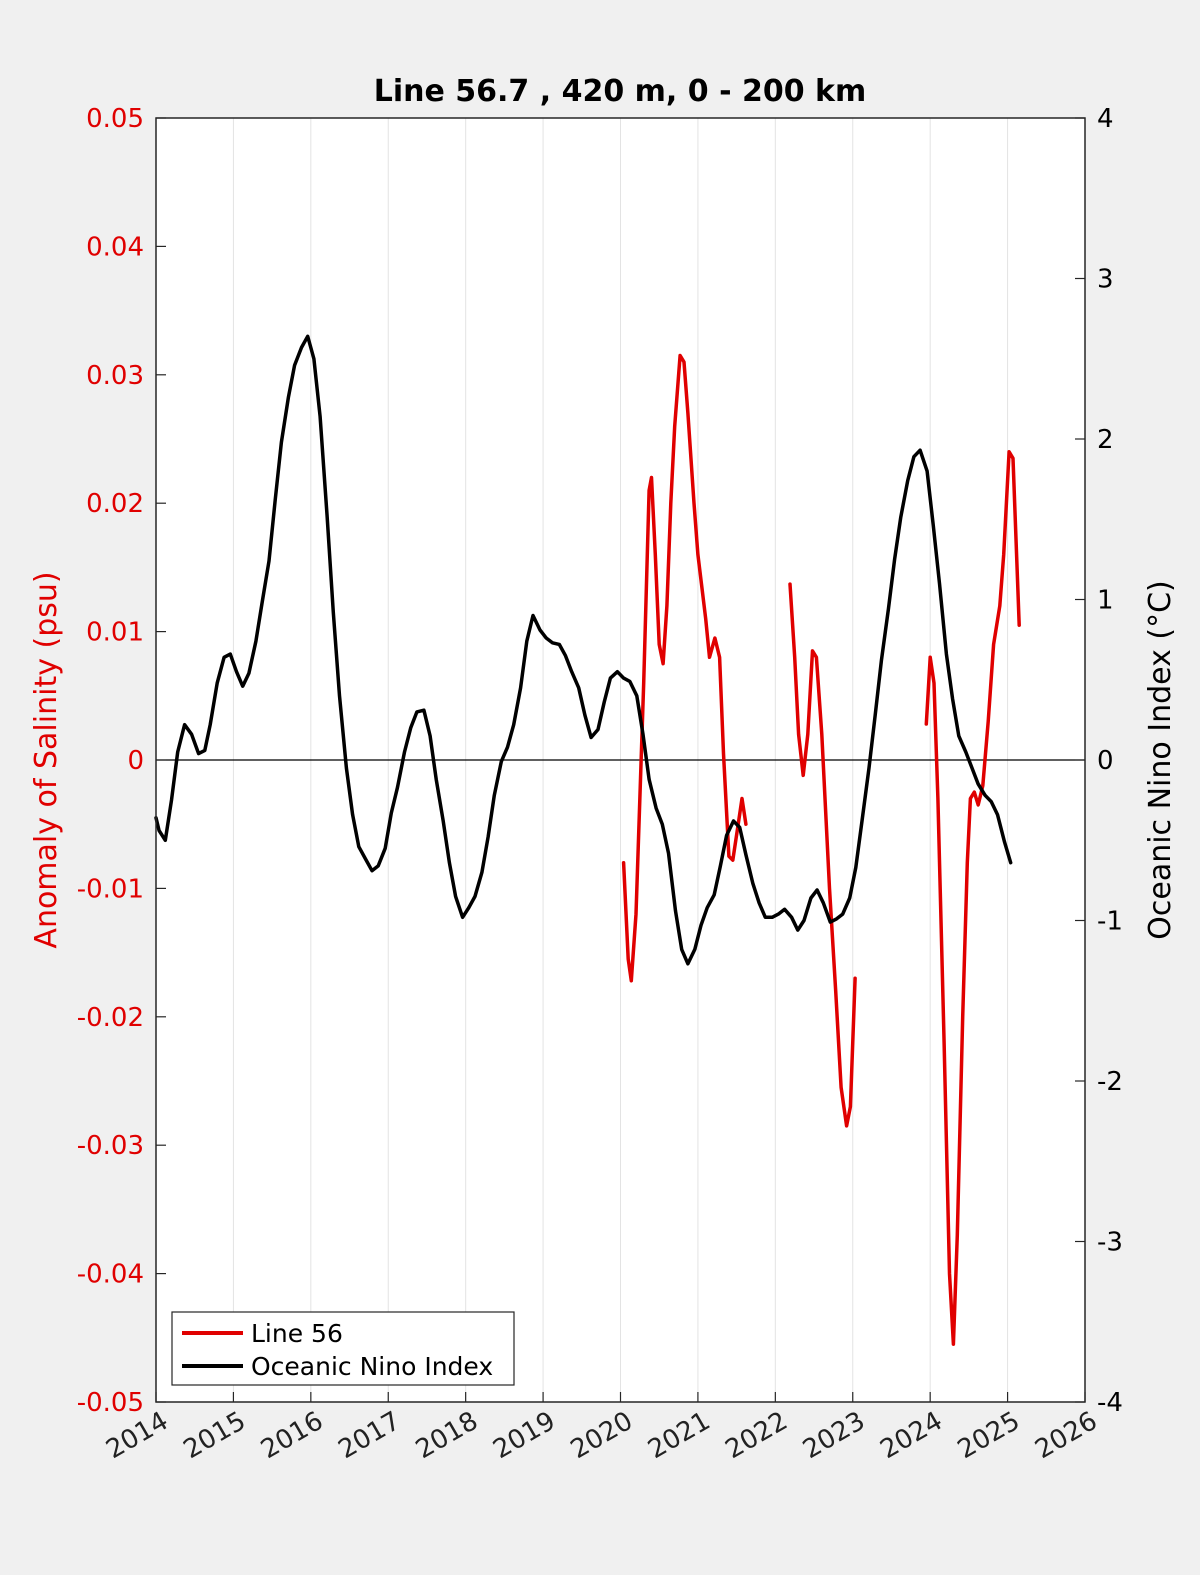 This screenshot has height=1575, width=1200. Describe the element at coordinates (1105, 440) in the screenshot. I see `right-tick-label: 2` at that location.